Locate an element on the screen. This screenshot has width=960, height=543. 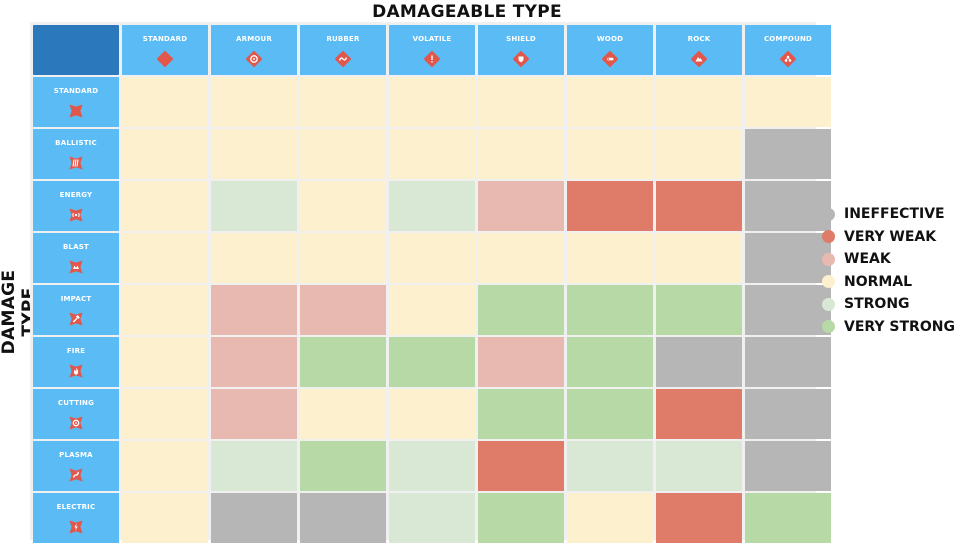
mountain-icon is located at coordinates (699, 60).